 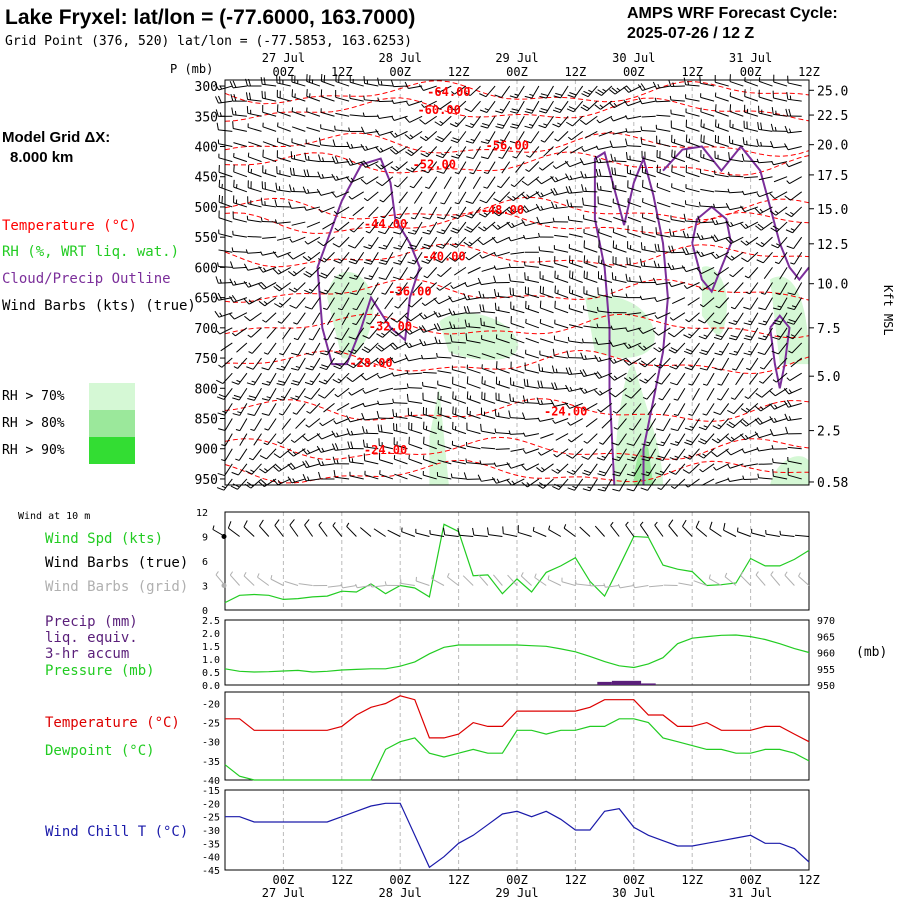 I want to click on legend-temperature: Temperature (°C), so click(x=69, y=226).